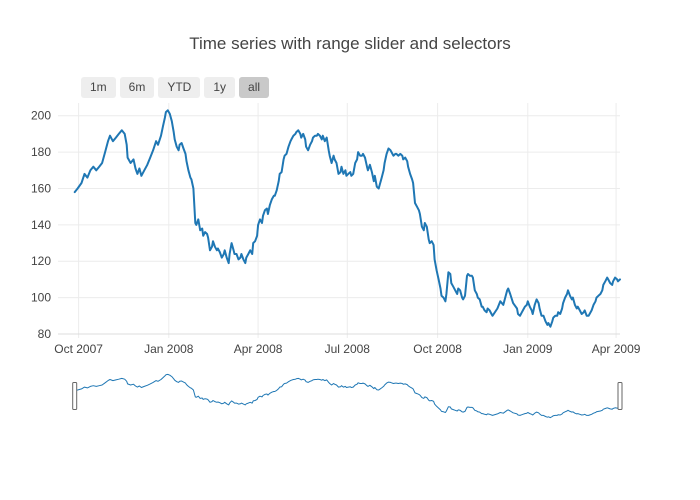  Describe the element at coordinates (137, 87) in the screenshot. I see `range-button-6m: 6m` at that location.